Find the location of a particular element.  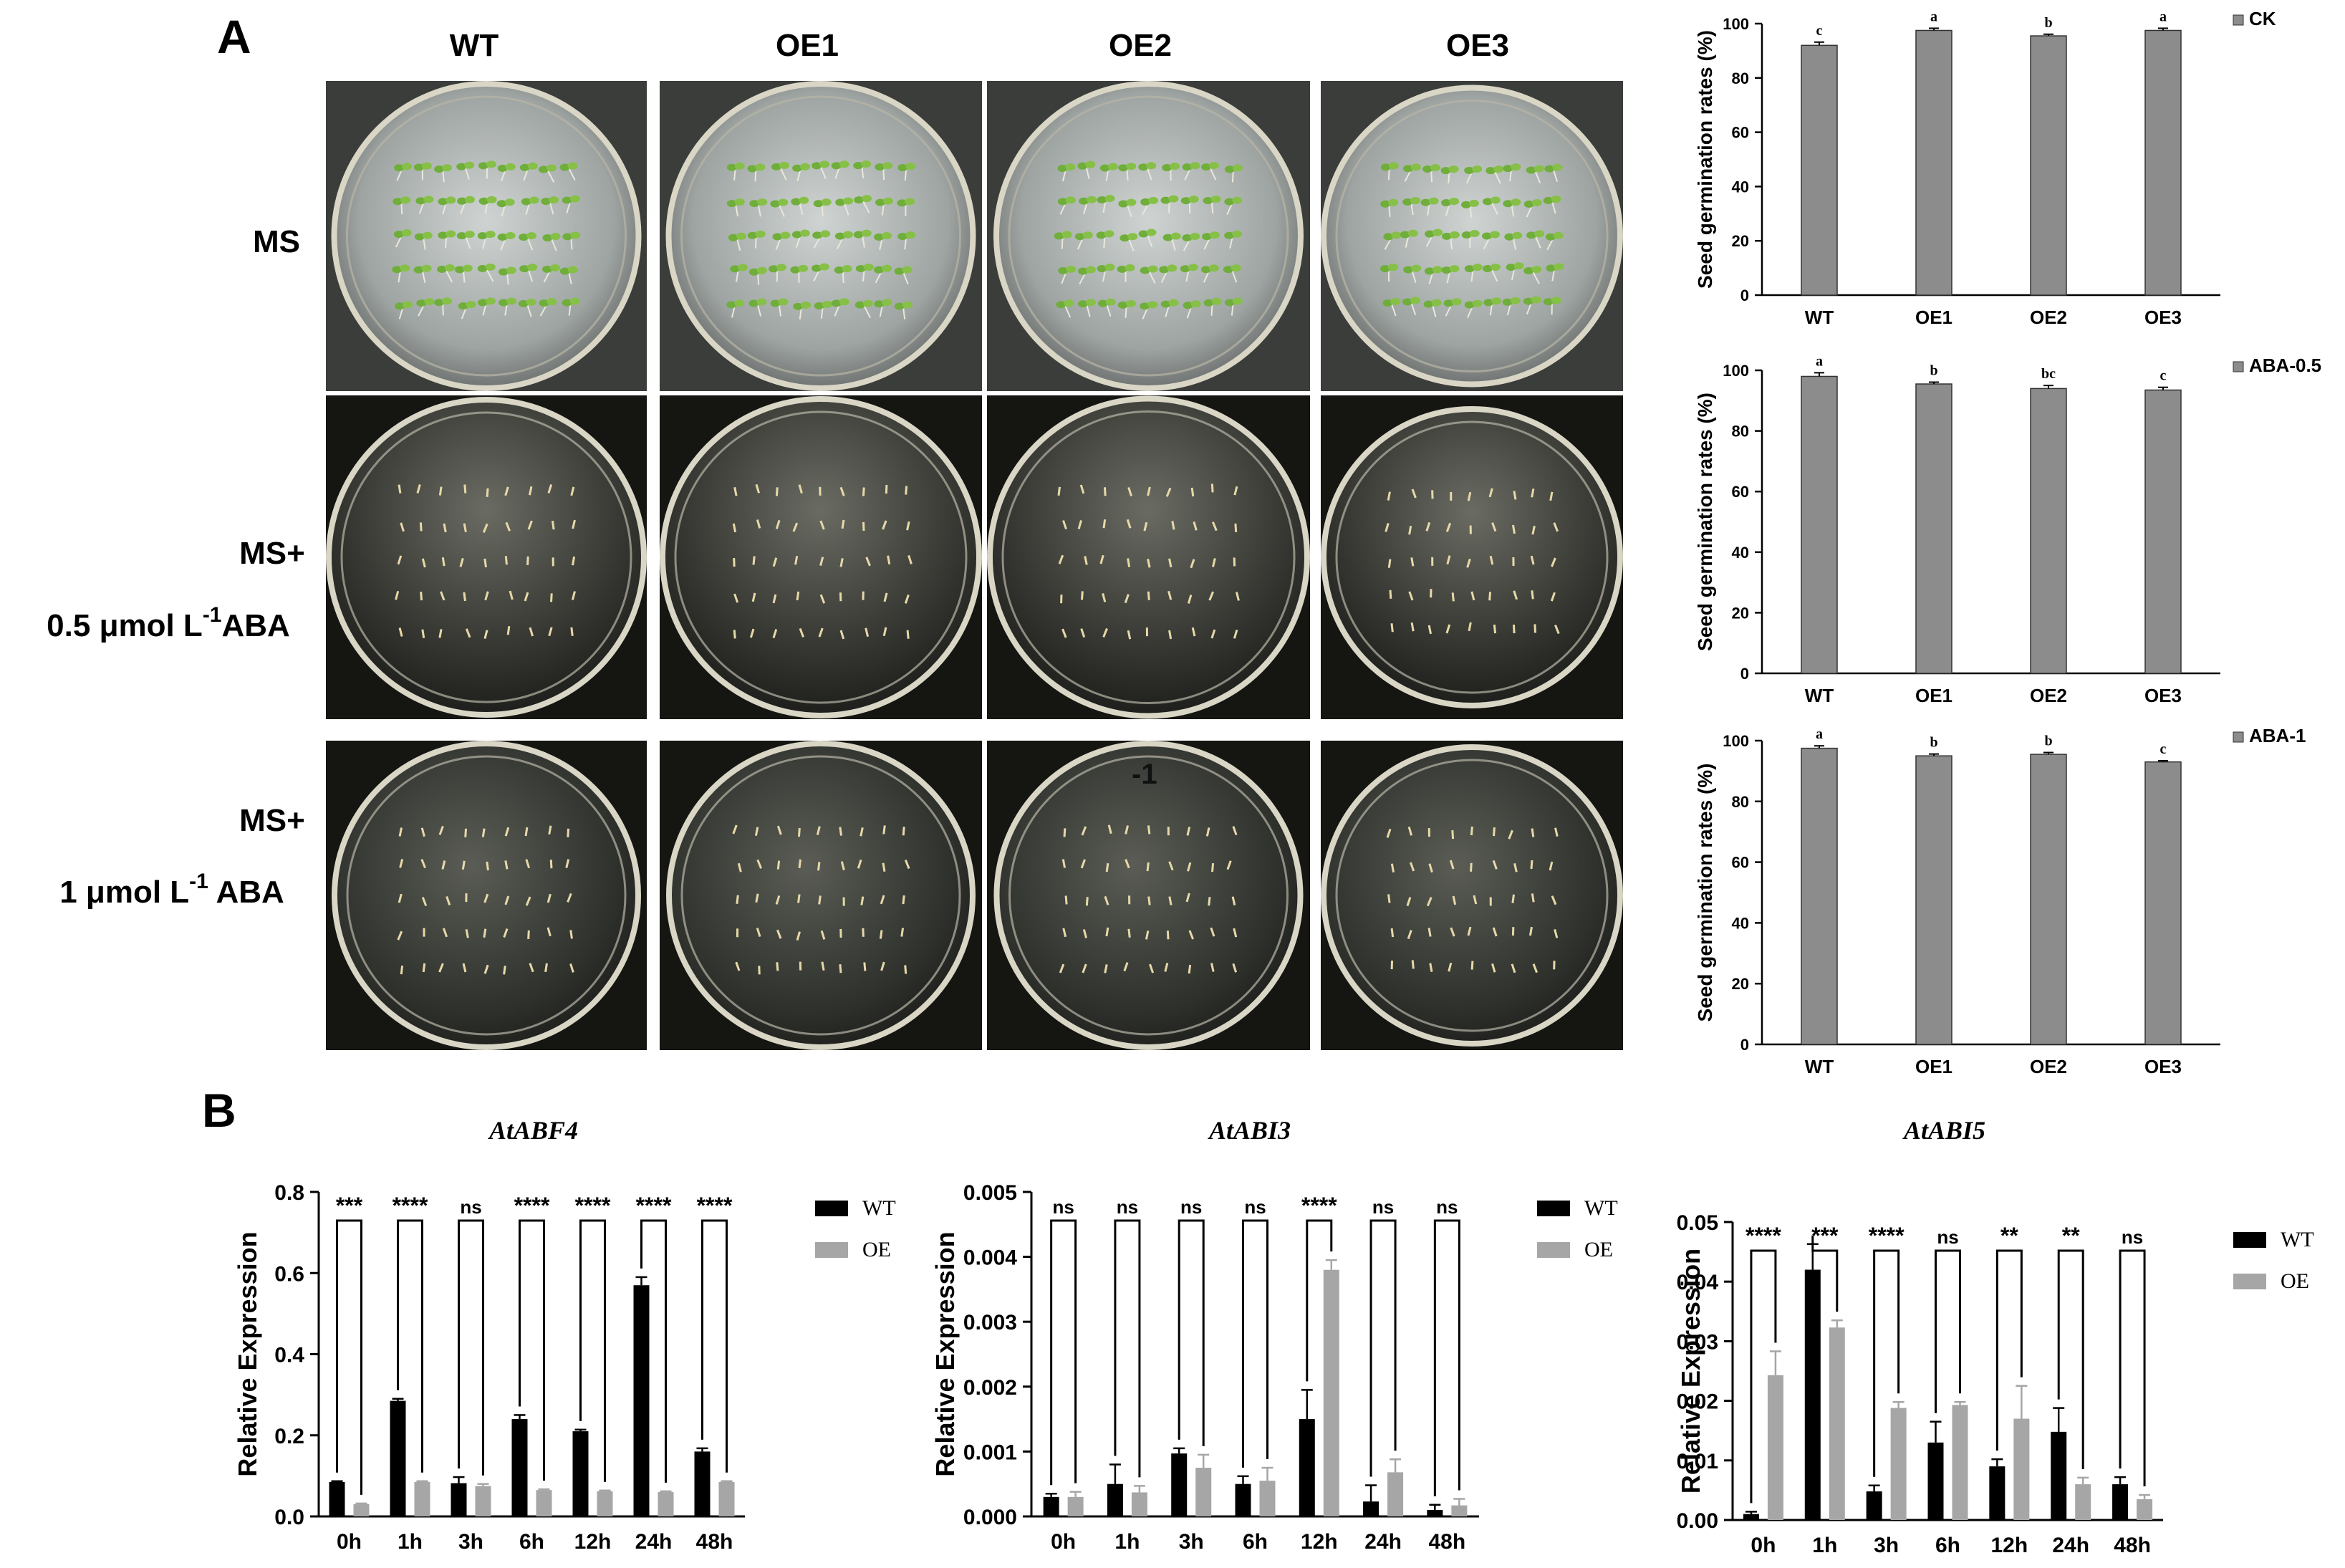

column-header-oe2: OE2 is located at coordinates (1140, 46).